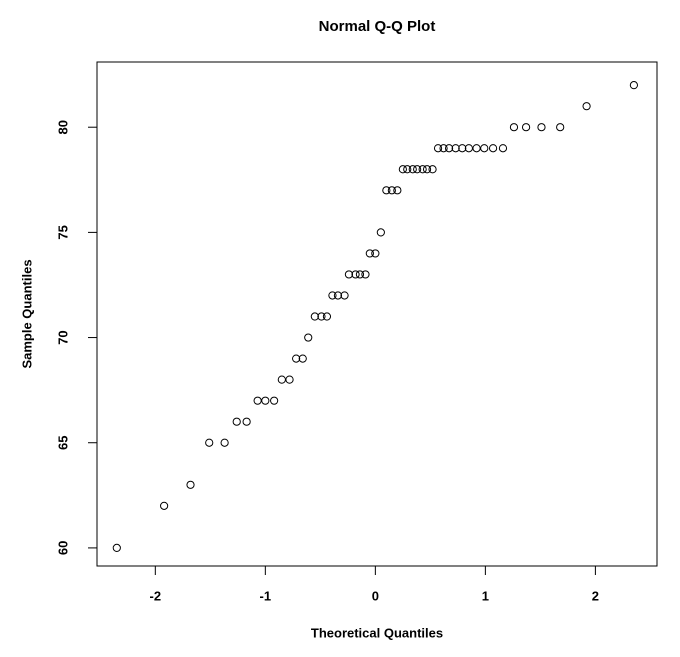 The width and height of the screenshot is (680, 657). Describe the element at coordinates (156, 595) in the screenshot. I see `x-tick-label: -2` at that location.